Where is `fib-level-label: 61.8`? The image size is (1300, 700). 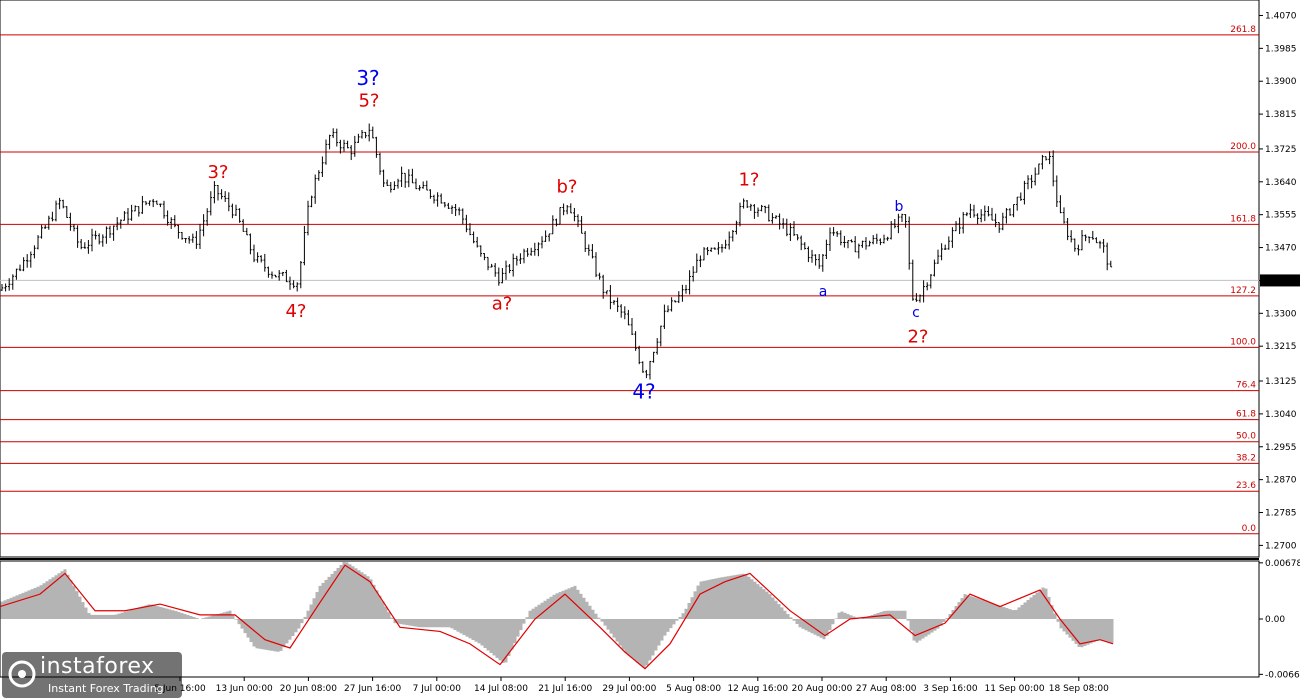
fib-level-label: 61.8 is located at coordinates (1246, 415).